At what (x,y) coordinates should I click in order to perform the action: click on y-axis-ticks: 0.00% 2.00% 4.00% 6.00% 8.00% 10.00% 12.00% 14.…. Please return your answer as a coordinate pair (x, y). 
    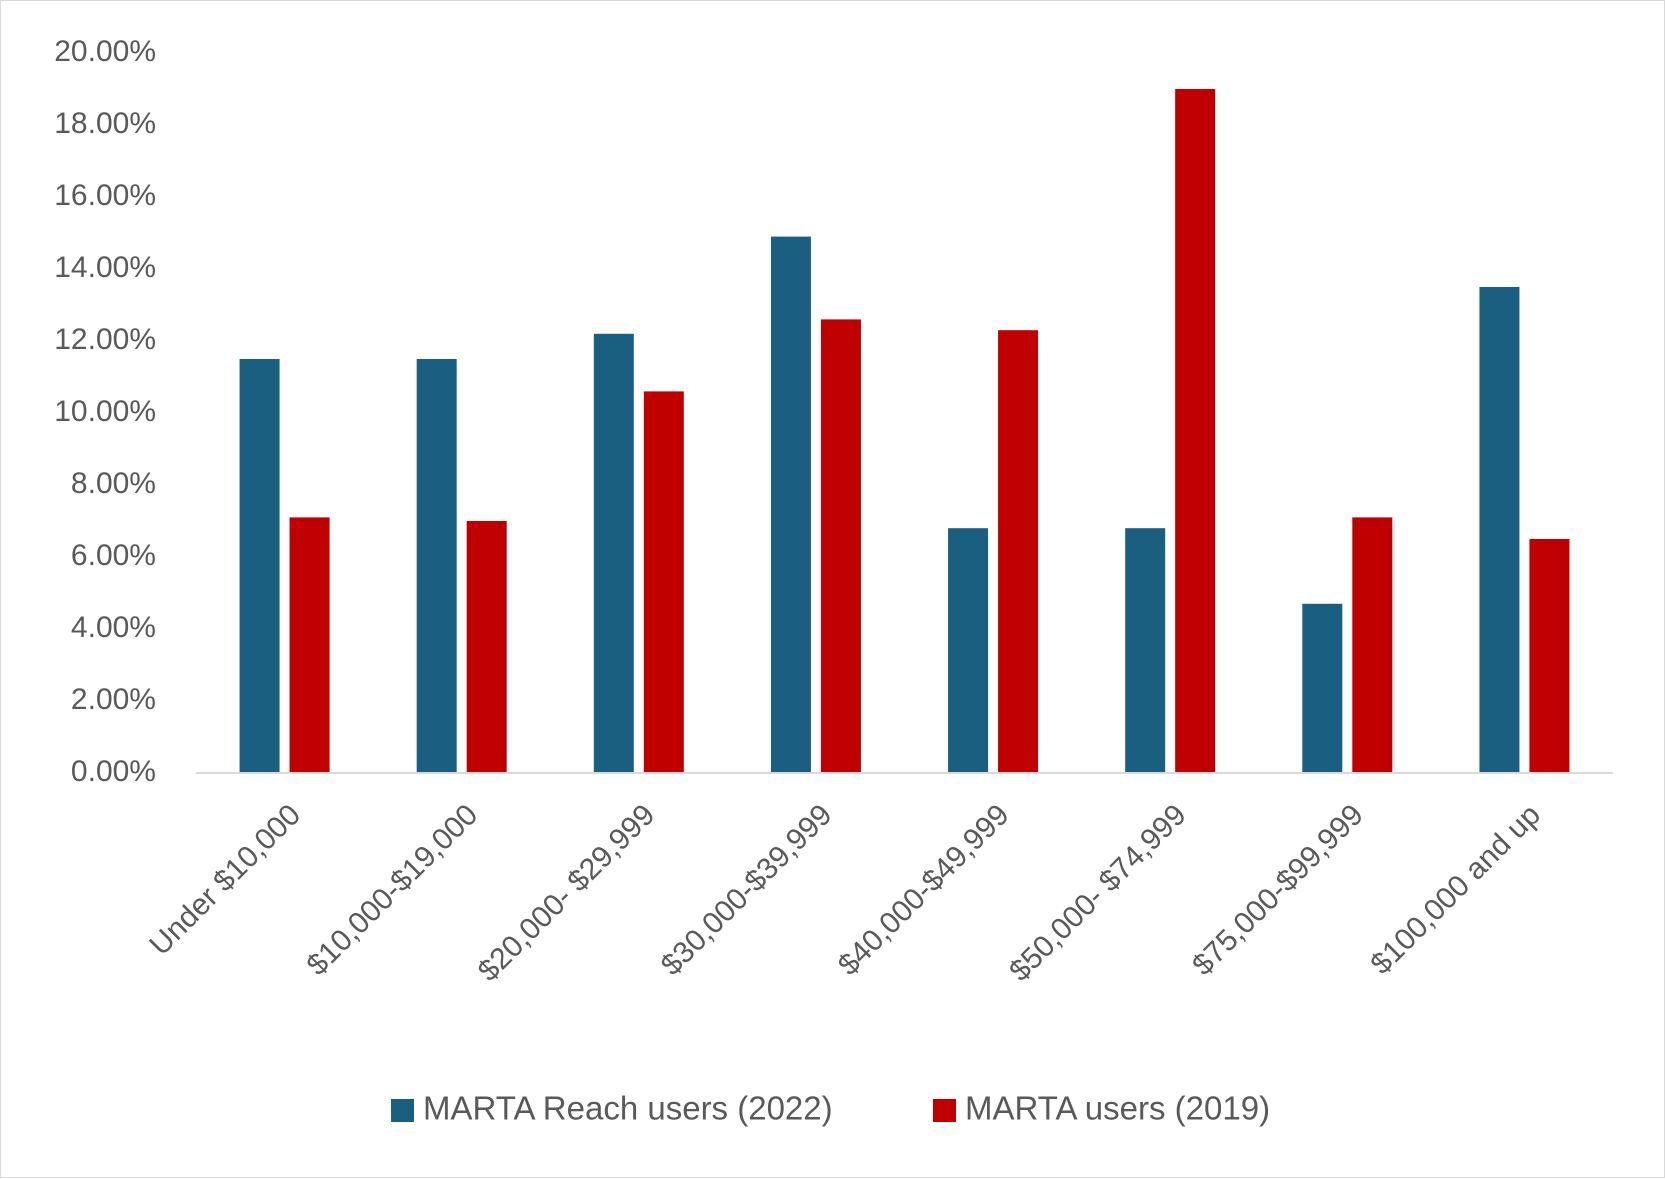
    Looking at the image, I should click on (105, 411).